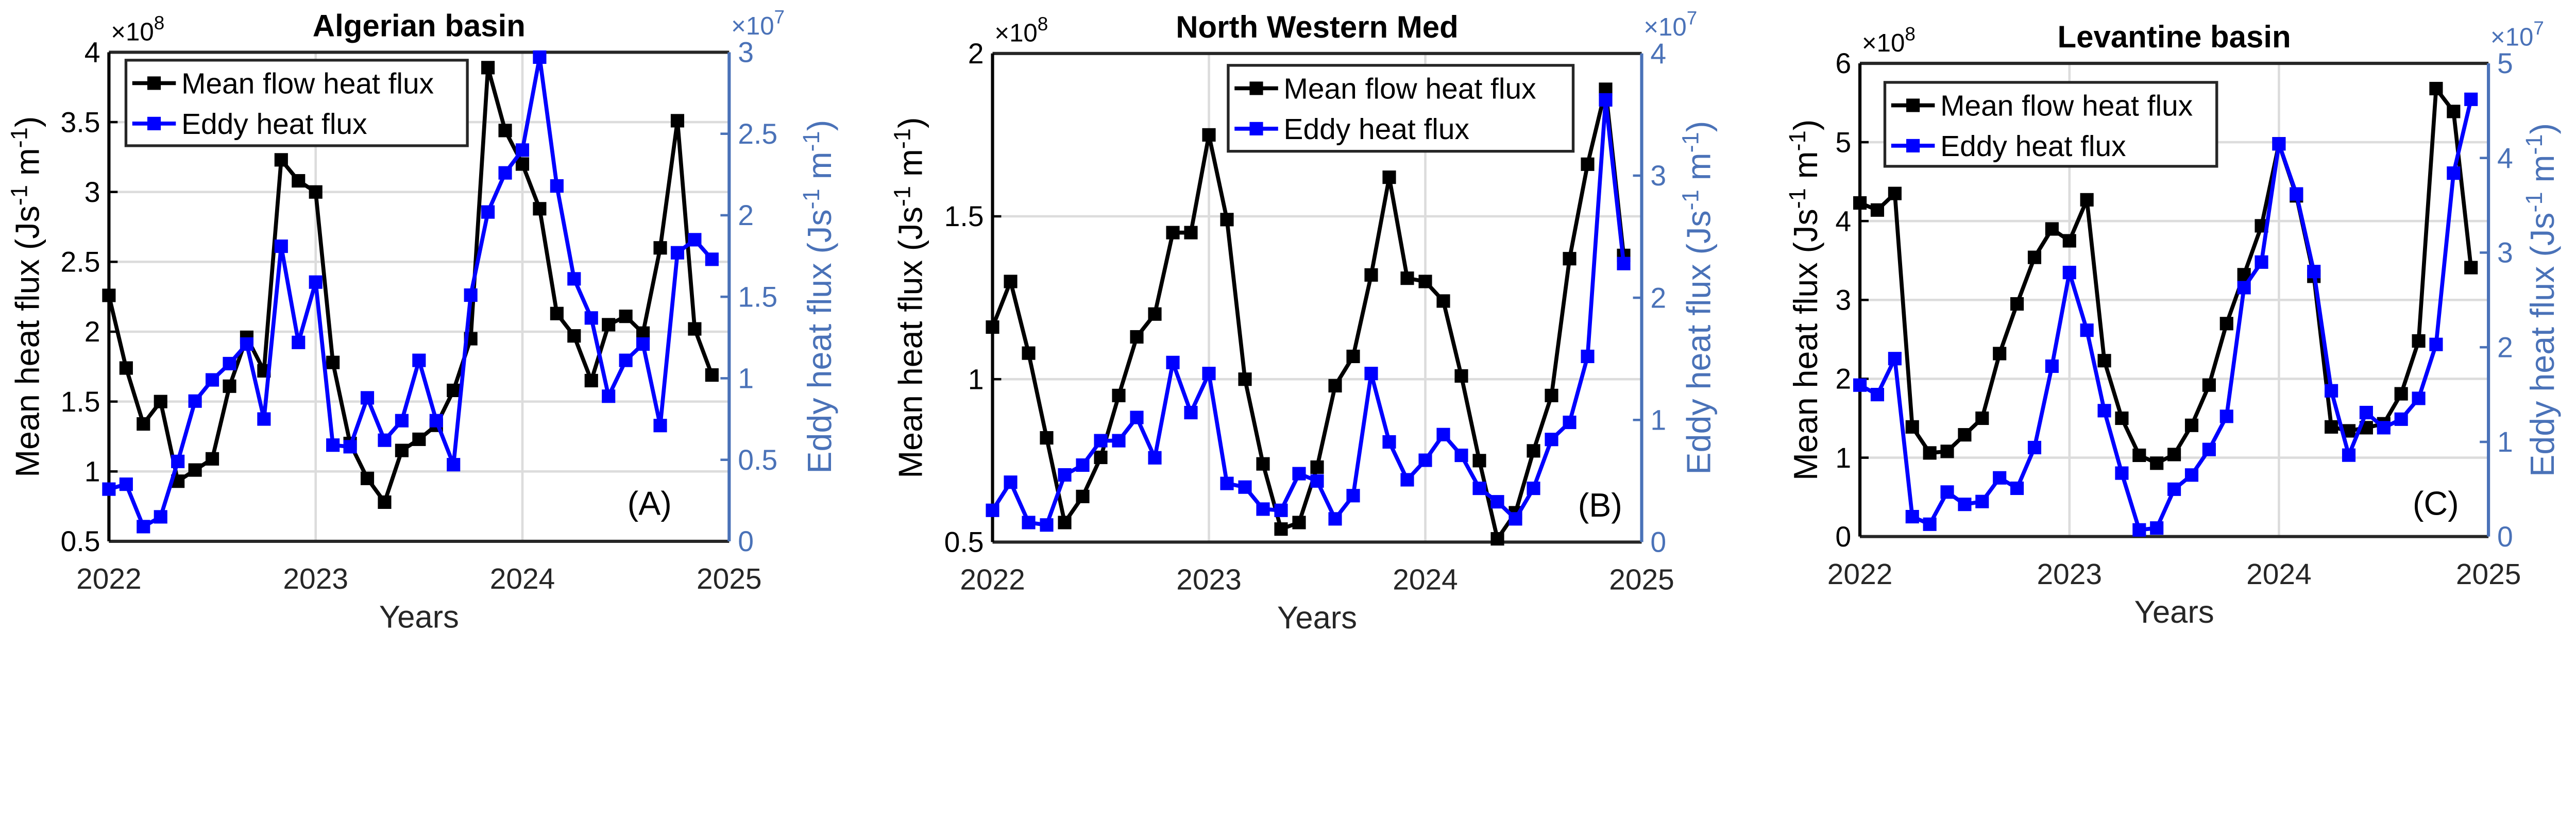  What do you see at coordinates (1690, 142) in the screenshot?
I see `y-axis-label-right-part: -1` at bounding box center [1690, 142].